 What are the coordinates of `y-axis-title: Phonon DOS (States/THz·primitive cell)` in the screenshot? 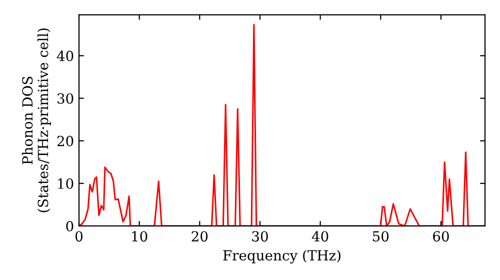 It's located at (36, 120).